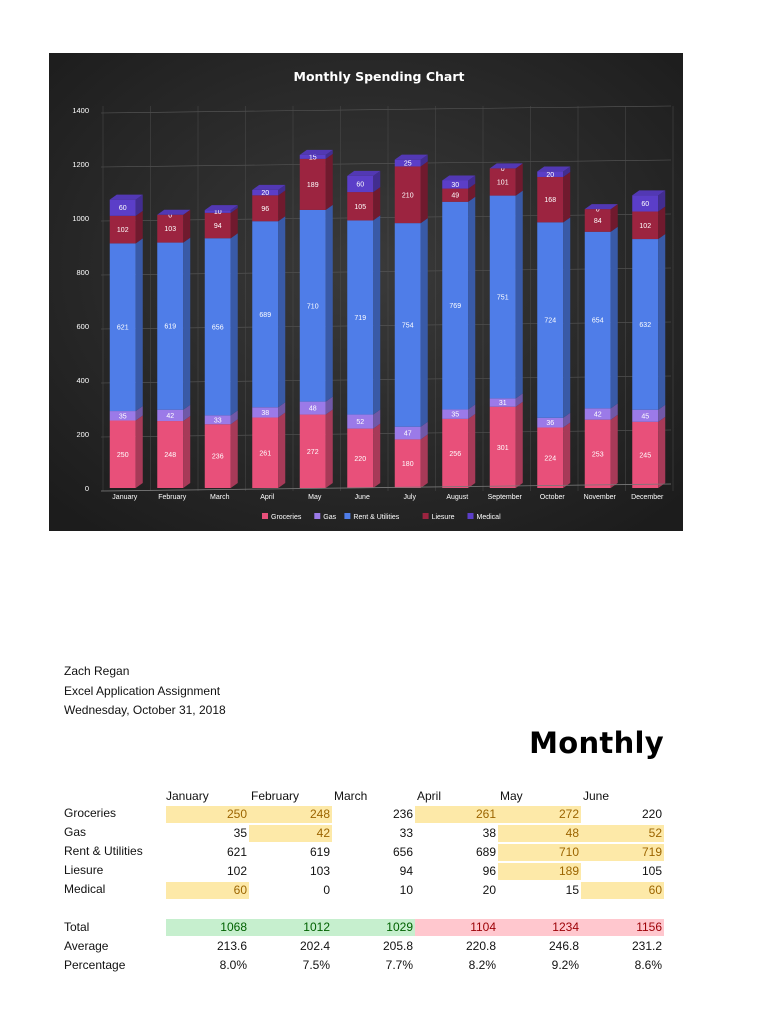 This screenshot has height=1024, width=768. Describe the element at coordinates (600, 497) in the screenshot. I see `x-tick-label: November` at that location.